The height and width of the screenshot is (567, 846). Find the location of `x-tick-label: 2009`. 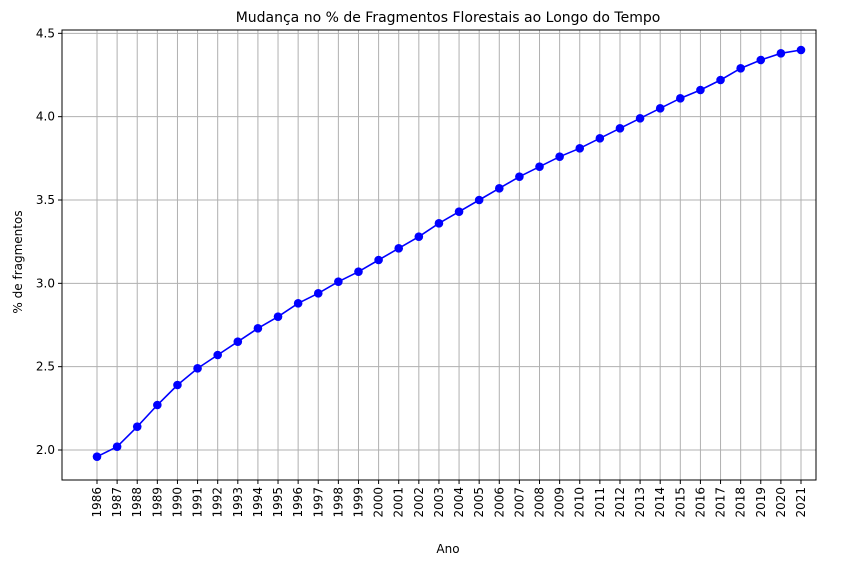

x-tick-label: 2009 is located at coordinates (560, 502).